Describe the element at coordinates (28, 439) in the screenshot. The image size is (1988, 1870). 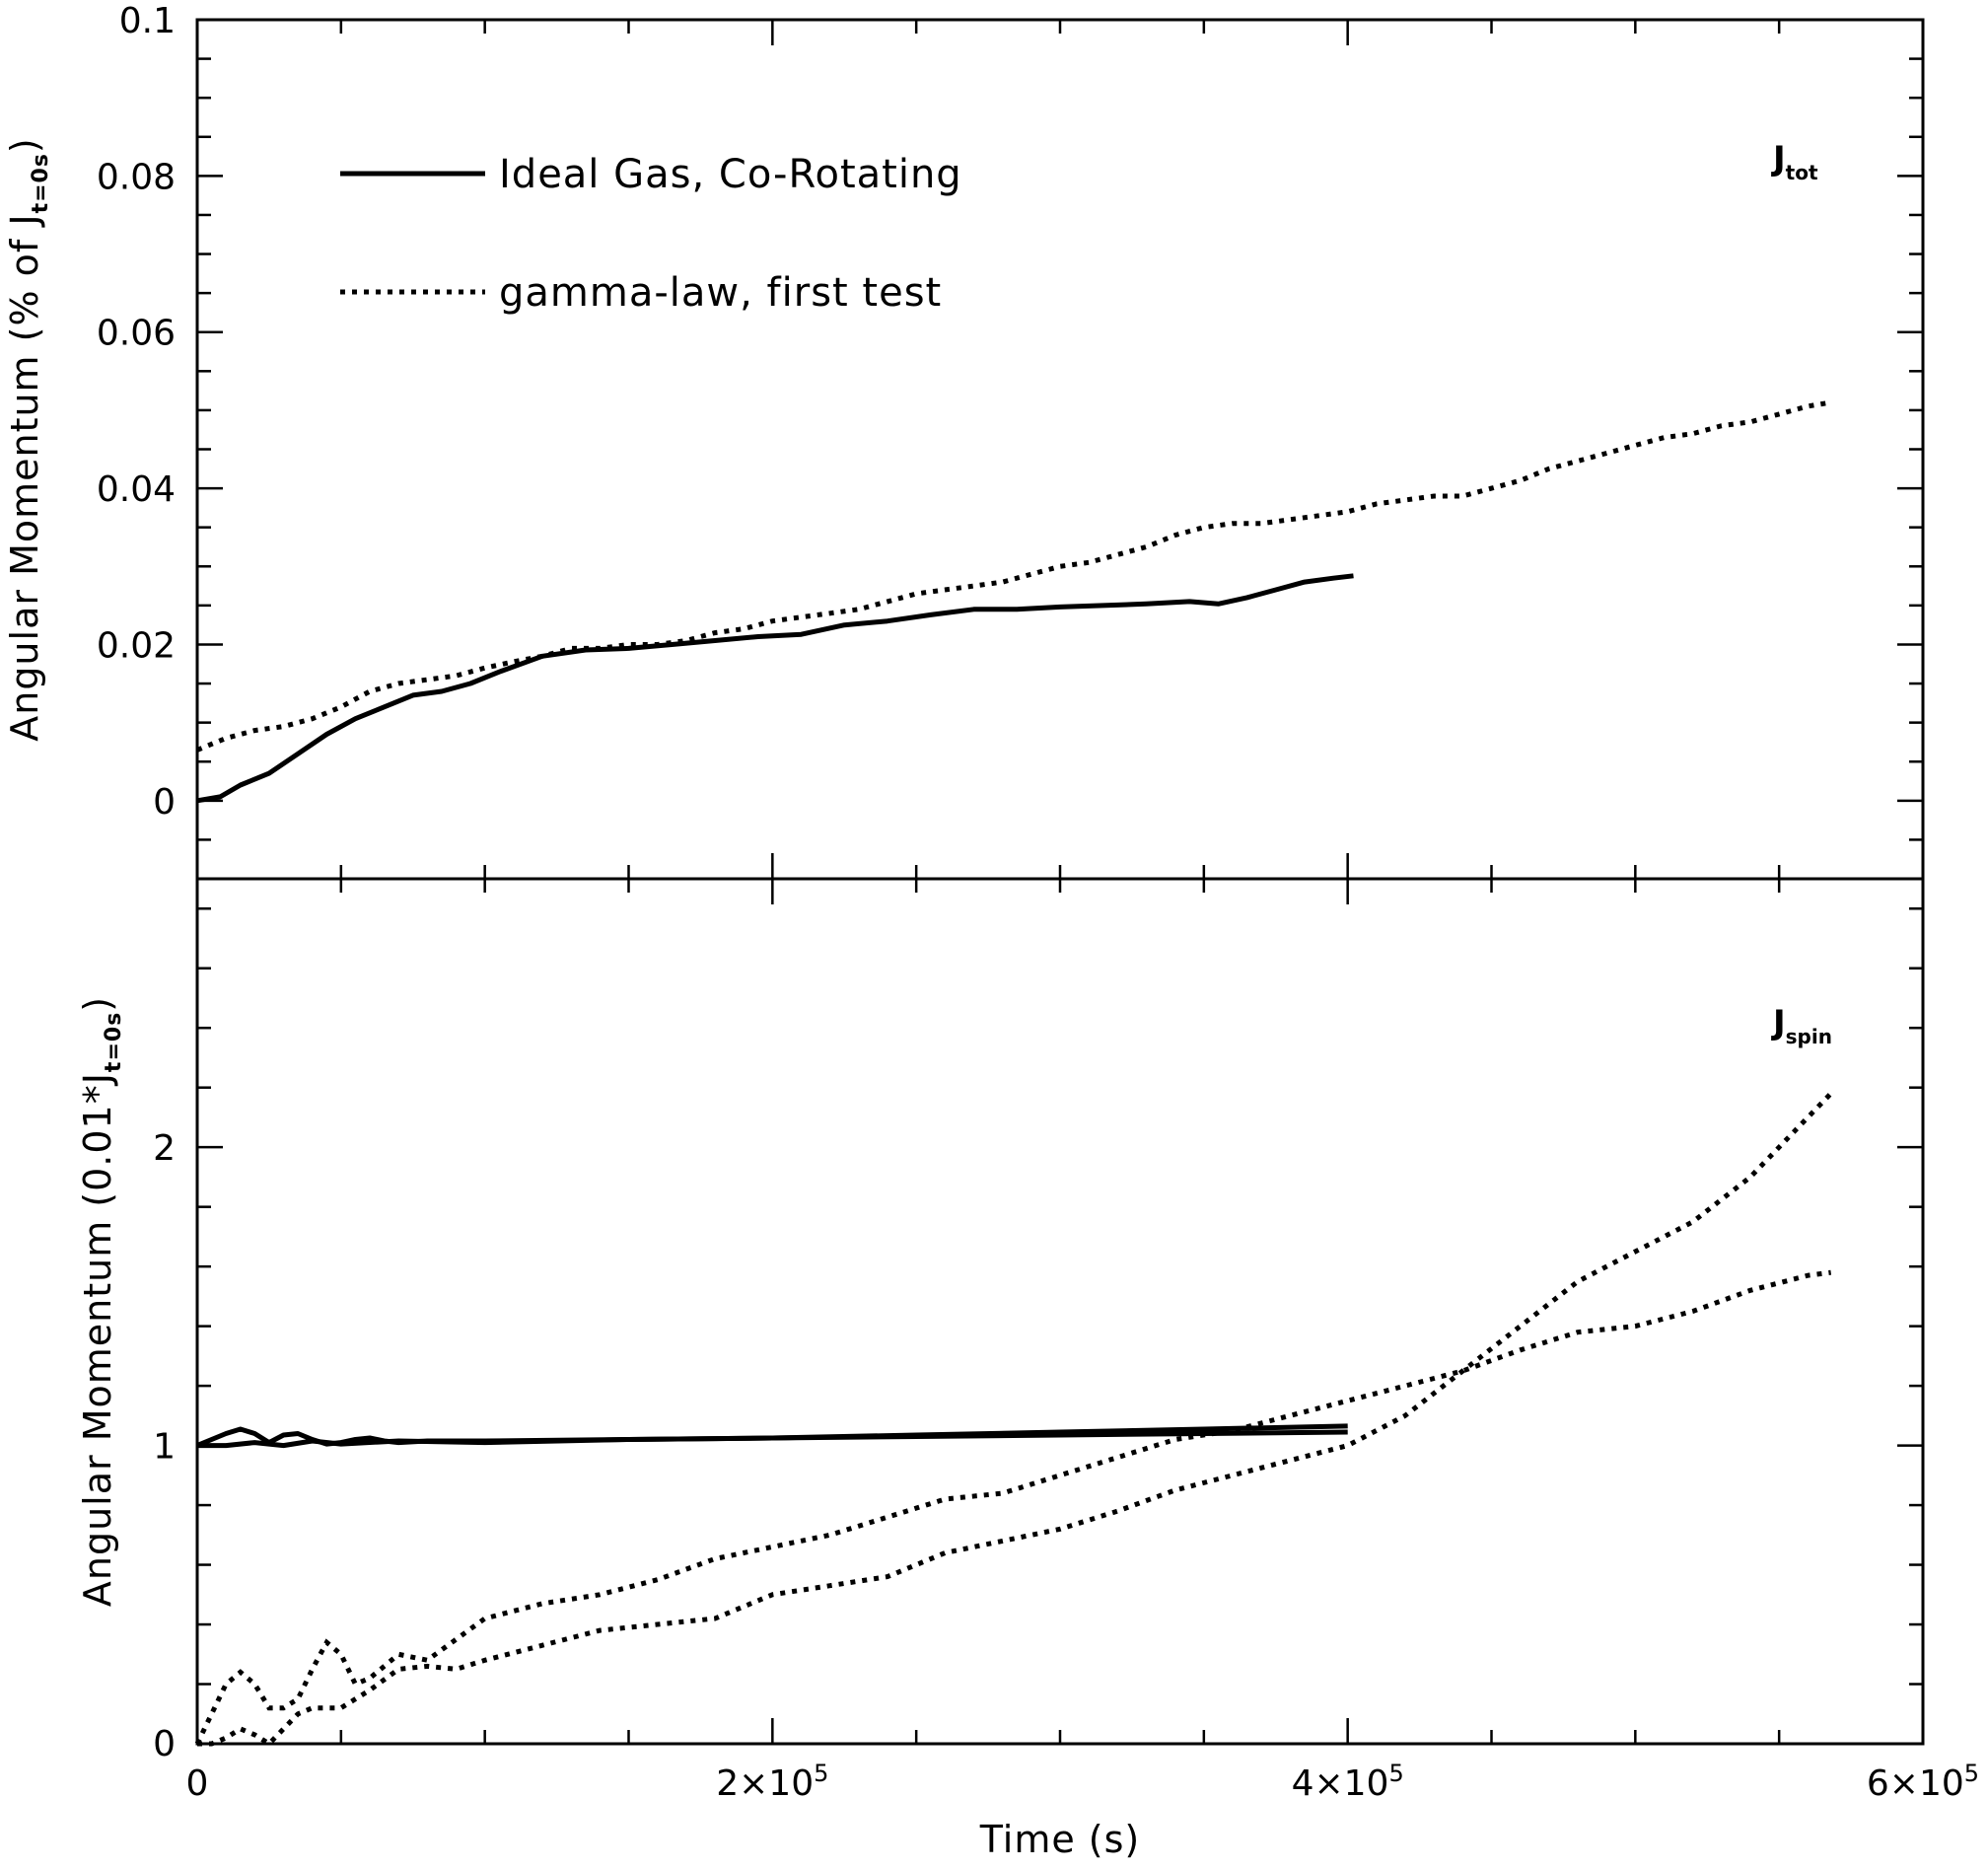
I see `top-y-axis-title: Angular Momentum (% of Jt=0s)` at that location.